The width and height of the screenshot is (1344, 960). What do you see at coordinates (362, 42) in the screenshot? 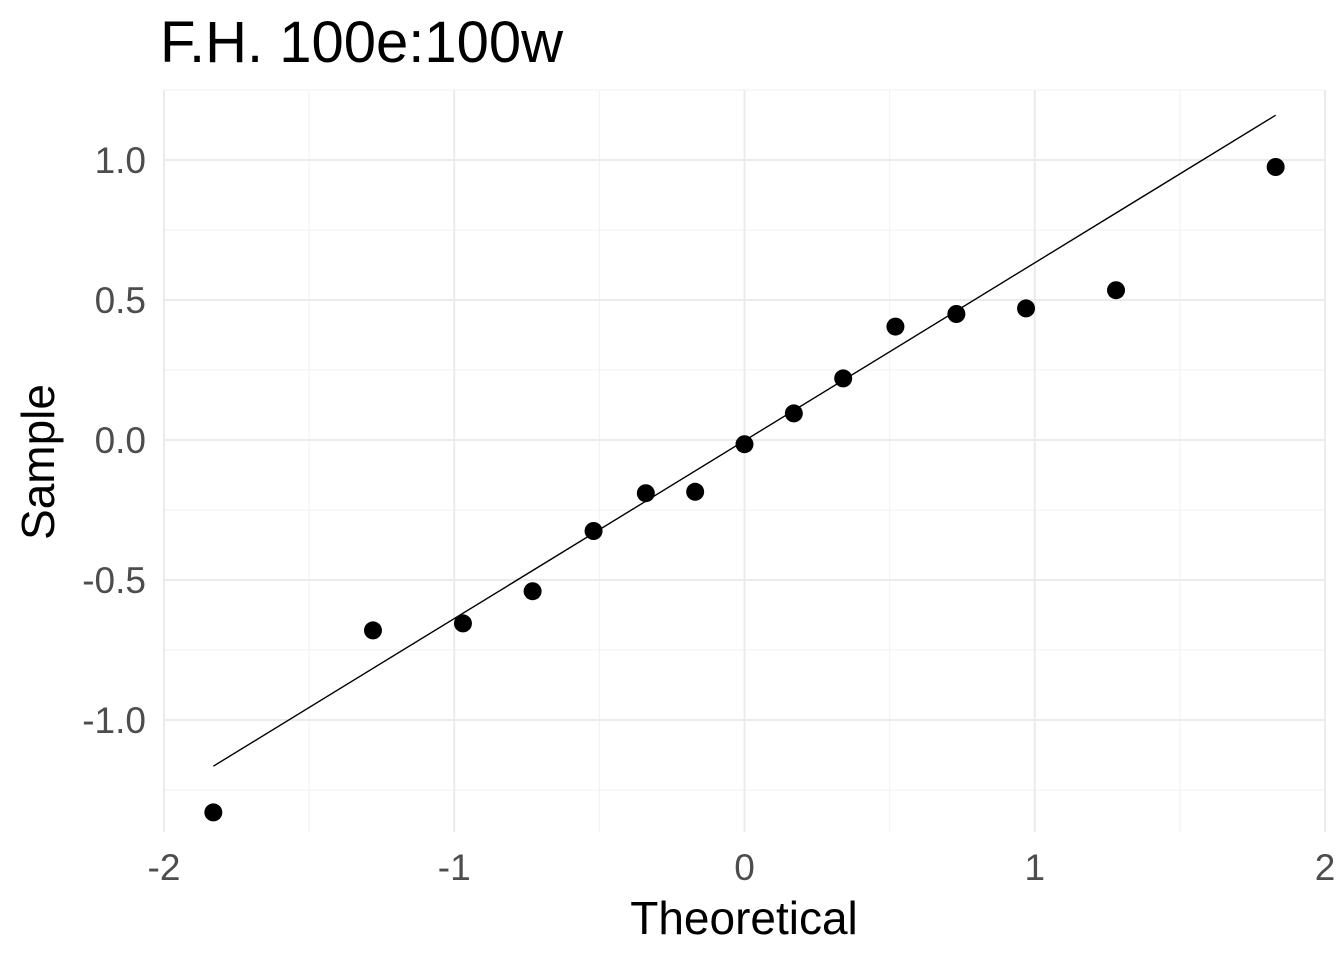
I see `chart-title: F.H. 100e:100w` at bounding box center [362, 42].